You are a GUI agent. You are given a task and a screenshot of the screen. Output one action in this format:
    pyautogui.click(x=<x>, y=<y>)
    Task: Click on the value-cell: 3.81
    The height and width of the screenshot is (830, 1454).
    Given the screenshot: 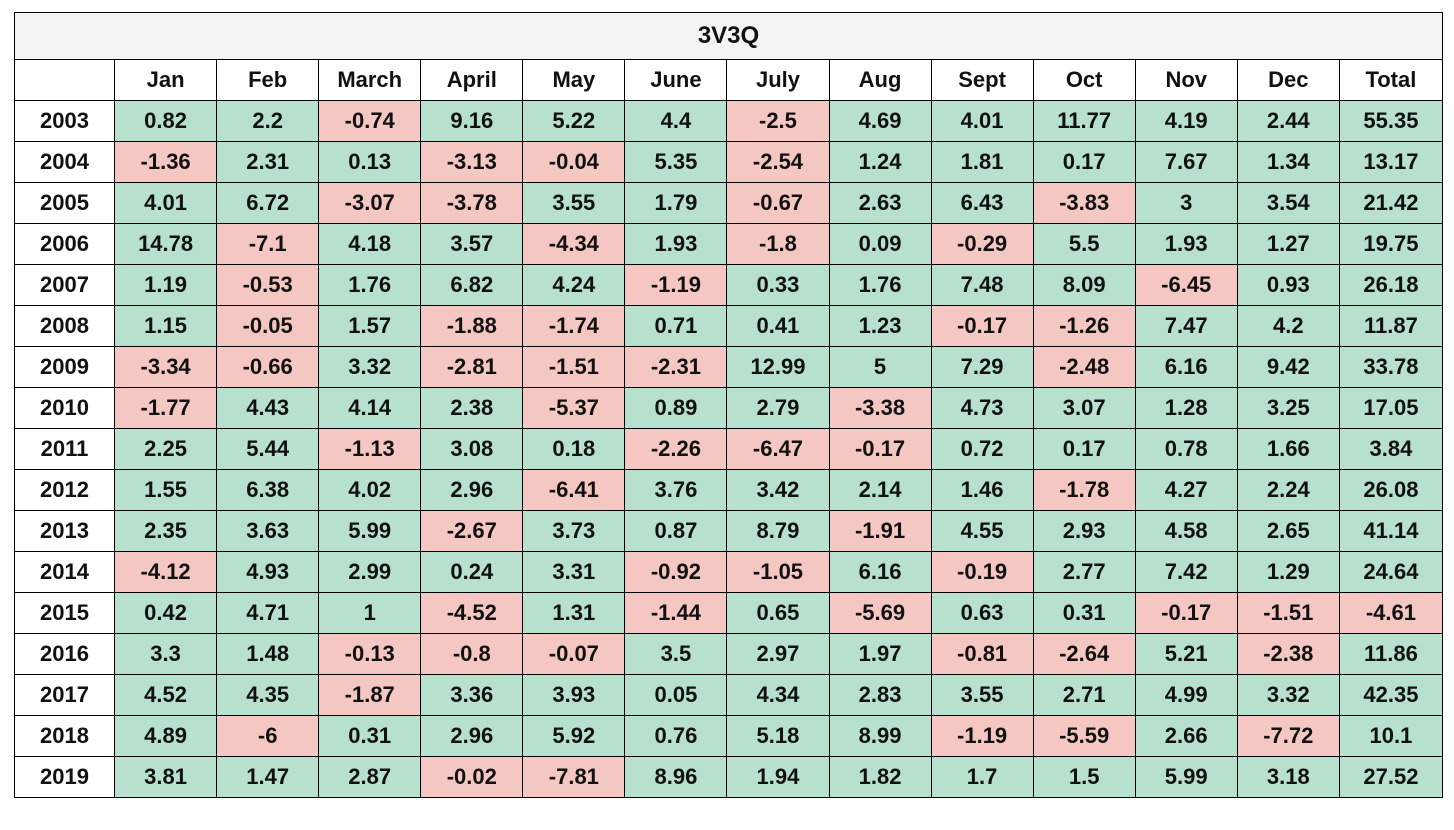 What is the action you would take?
    pyautogui.click(x=166, y=777)
    